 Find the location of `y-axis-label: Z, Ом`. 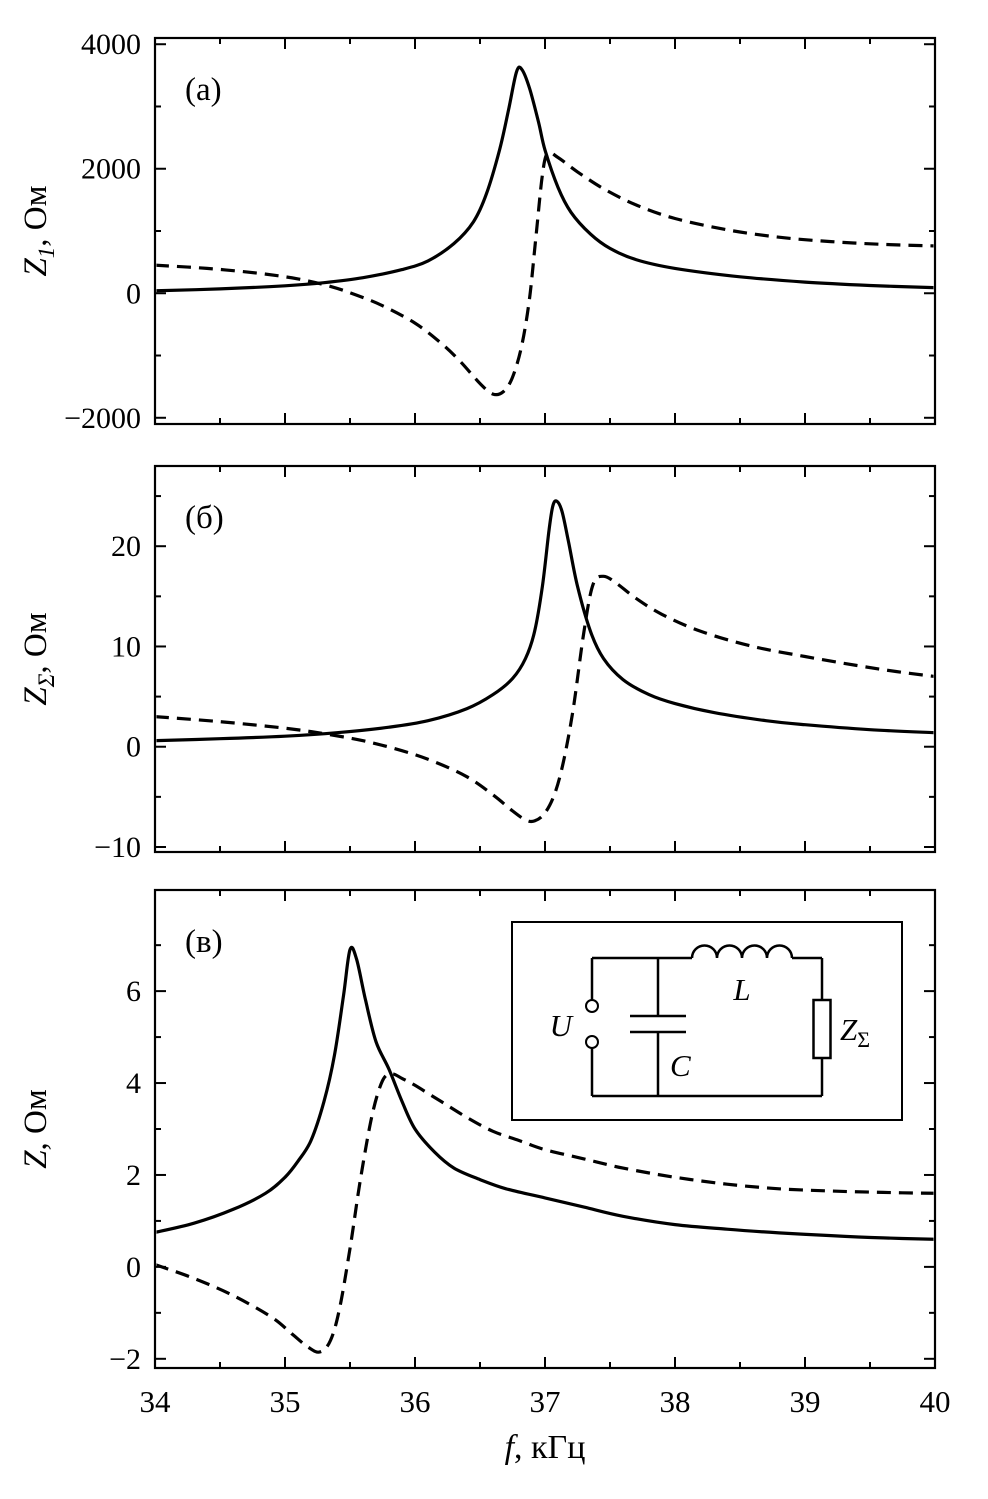

y-axis-label: Z, Ом is located at coordinates (36, 1129).